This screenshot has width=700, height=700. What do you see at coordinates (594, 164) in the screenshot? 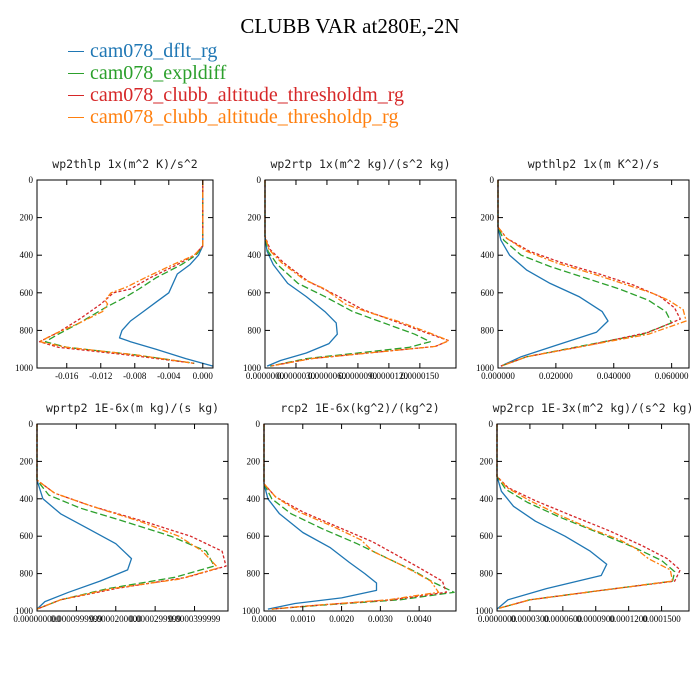
I see `panel-title: wpthlp2 1x(m K^2)/s` at bounding box center [594, 164].